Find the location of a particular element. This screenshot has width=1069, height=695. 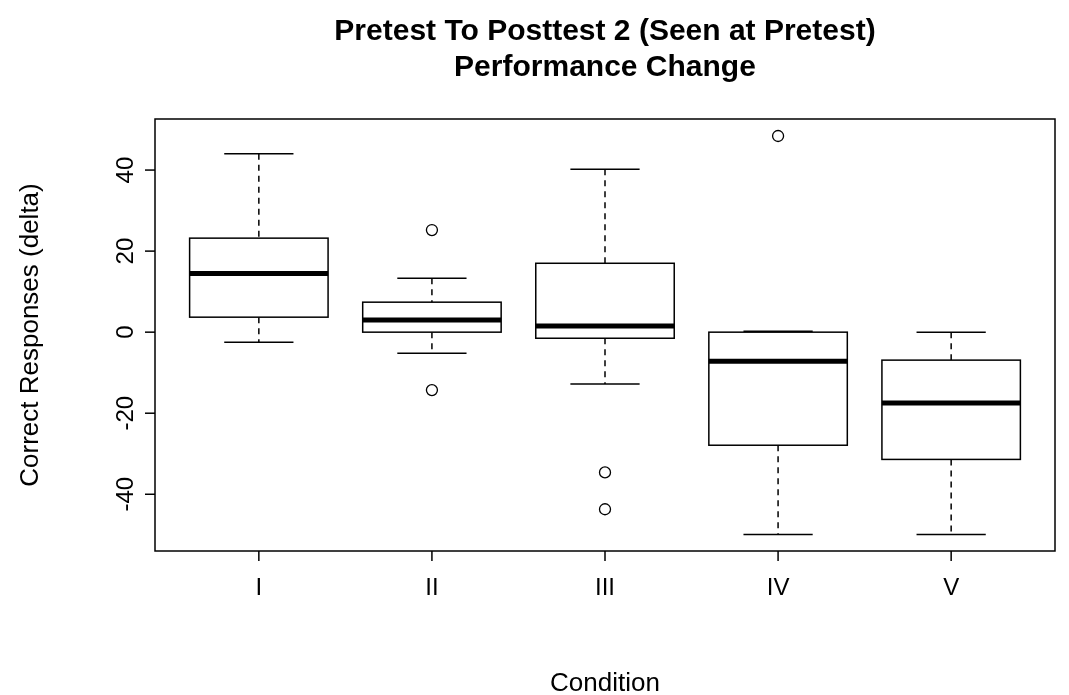

y-tick-label: 40 is located at coordinates (124, 170).